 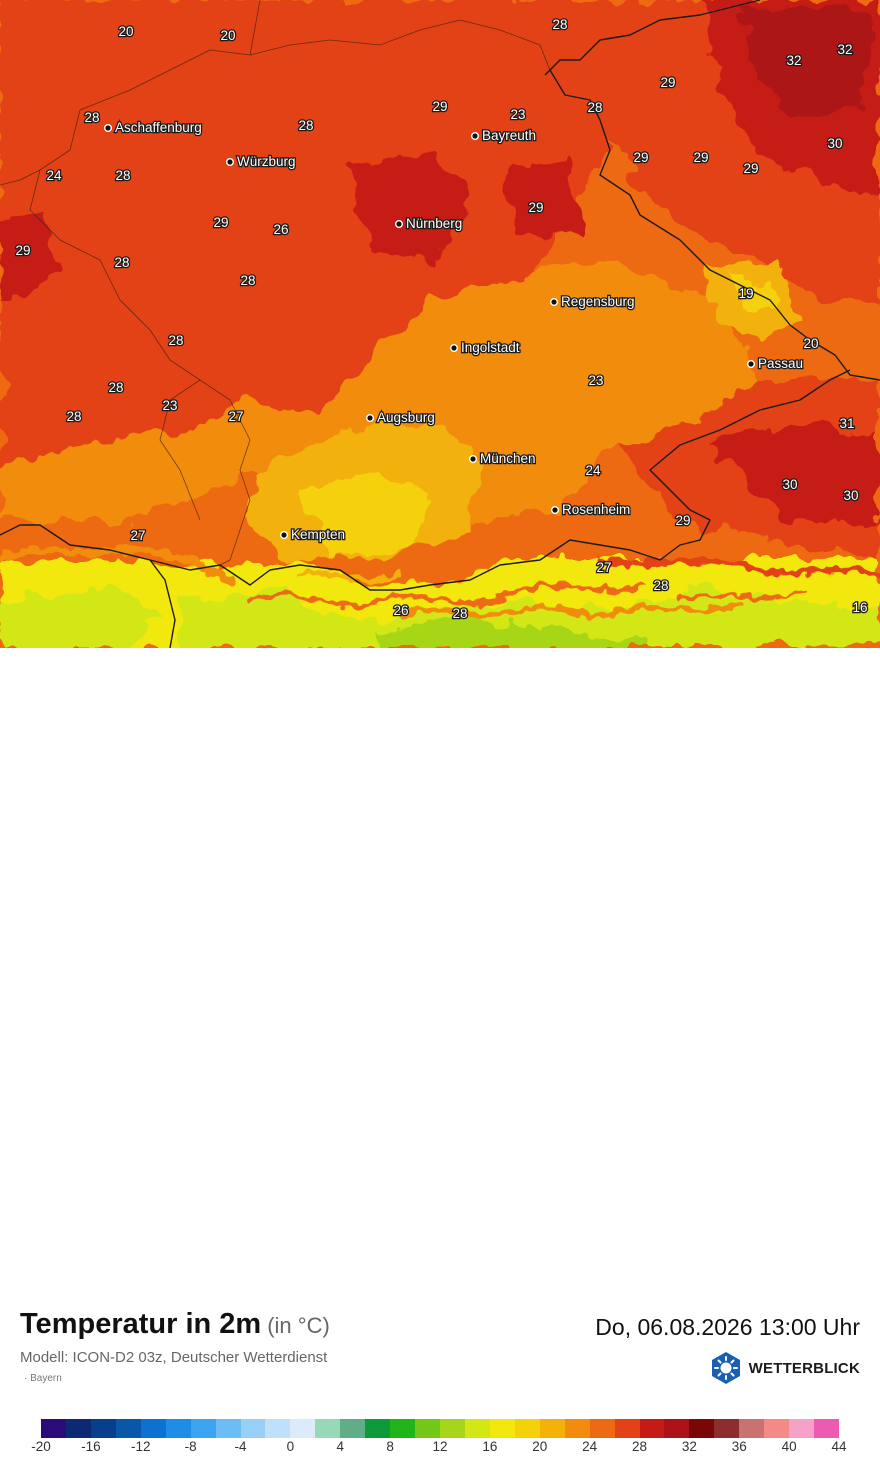 I want to click on alpine-ridges, so click(x=440, y=581).